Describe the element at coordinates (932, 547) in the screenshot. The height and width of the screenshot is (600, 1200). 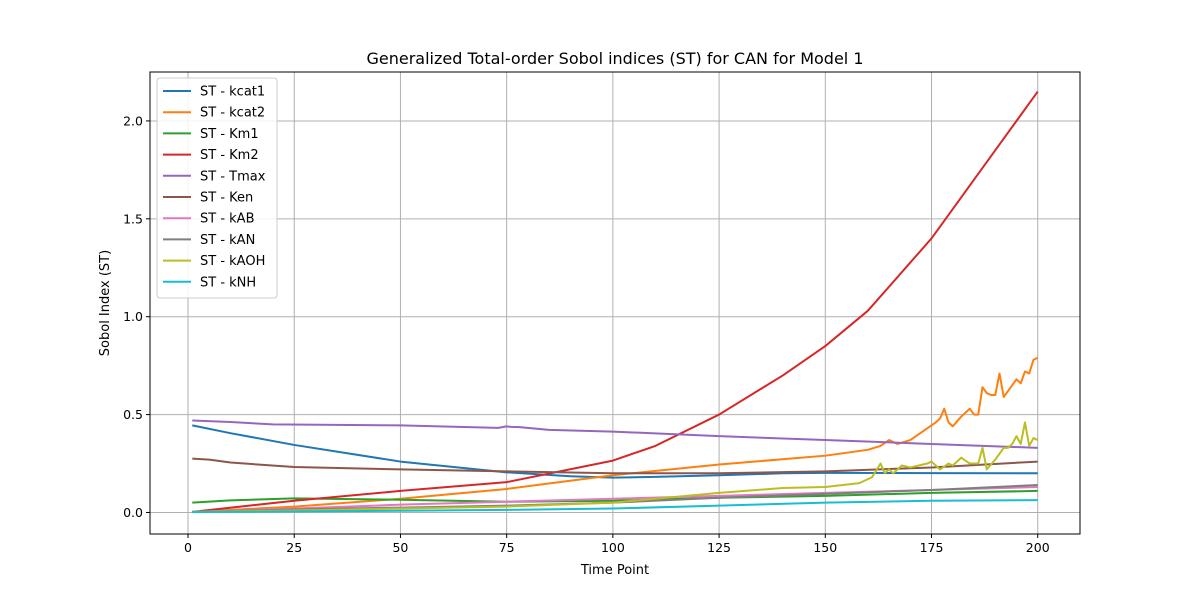
I see `x-tick-label: 175` at that location.